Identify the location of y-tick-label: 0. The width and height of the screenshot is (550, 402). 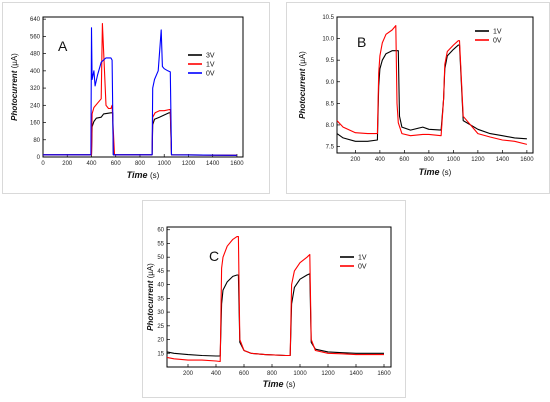
(39, 158).